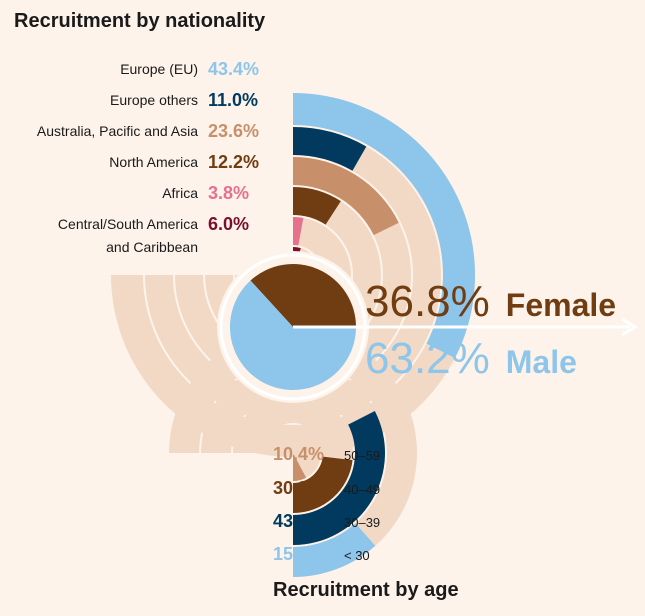  Describe the element at coordinates (561, 305) in the screenshot. I see `gender-label: Female` at that location.